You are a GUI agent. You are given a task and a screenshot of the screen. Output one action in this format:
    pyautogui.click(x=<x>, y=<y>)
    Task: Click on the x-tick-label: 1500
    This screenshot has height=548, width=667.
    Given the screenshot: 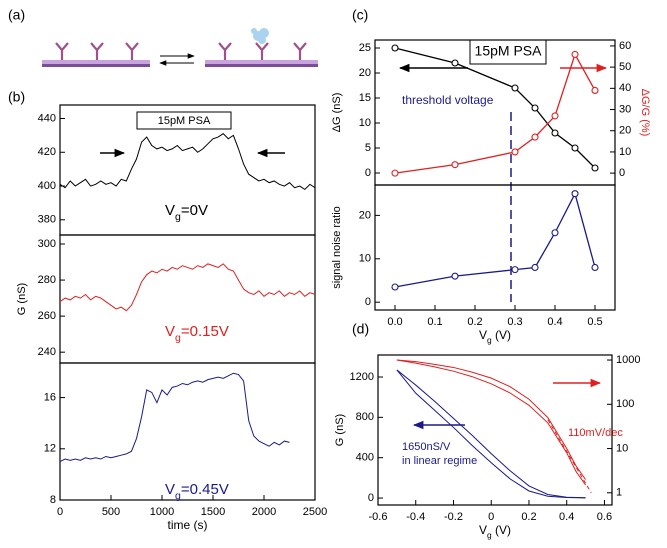 What is the action you would take?
    pyautogui.click(x=213, y=512)
    